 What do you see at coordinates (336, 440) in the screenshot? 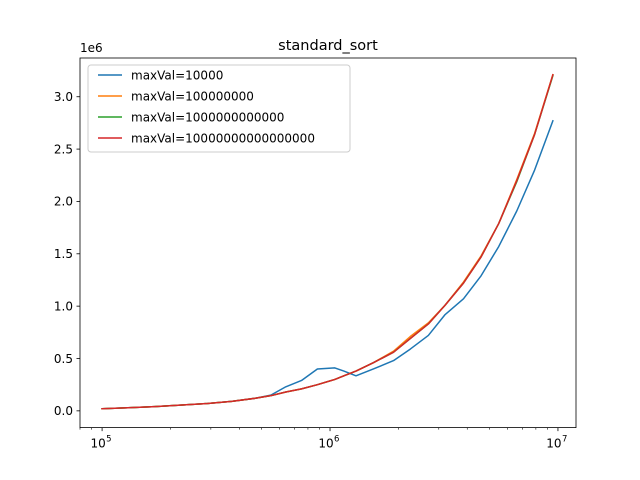
I see `x-tick-exponent: 6` at bounding box center [336, 440].